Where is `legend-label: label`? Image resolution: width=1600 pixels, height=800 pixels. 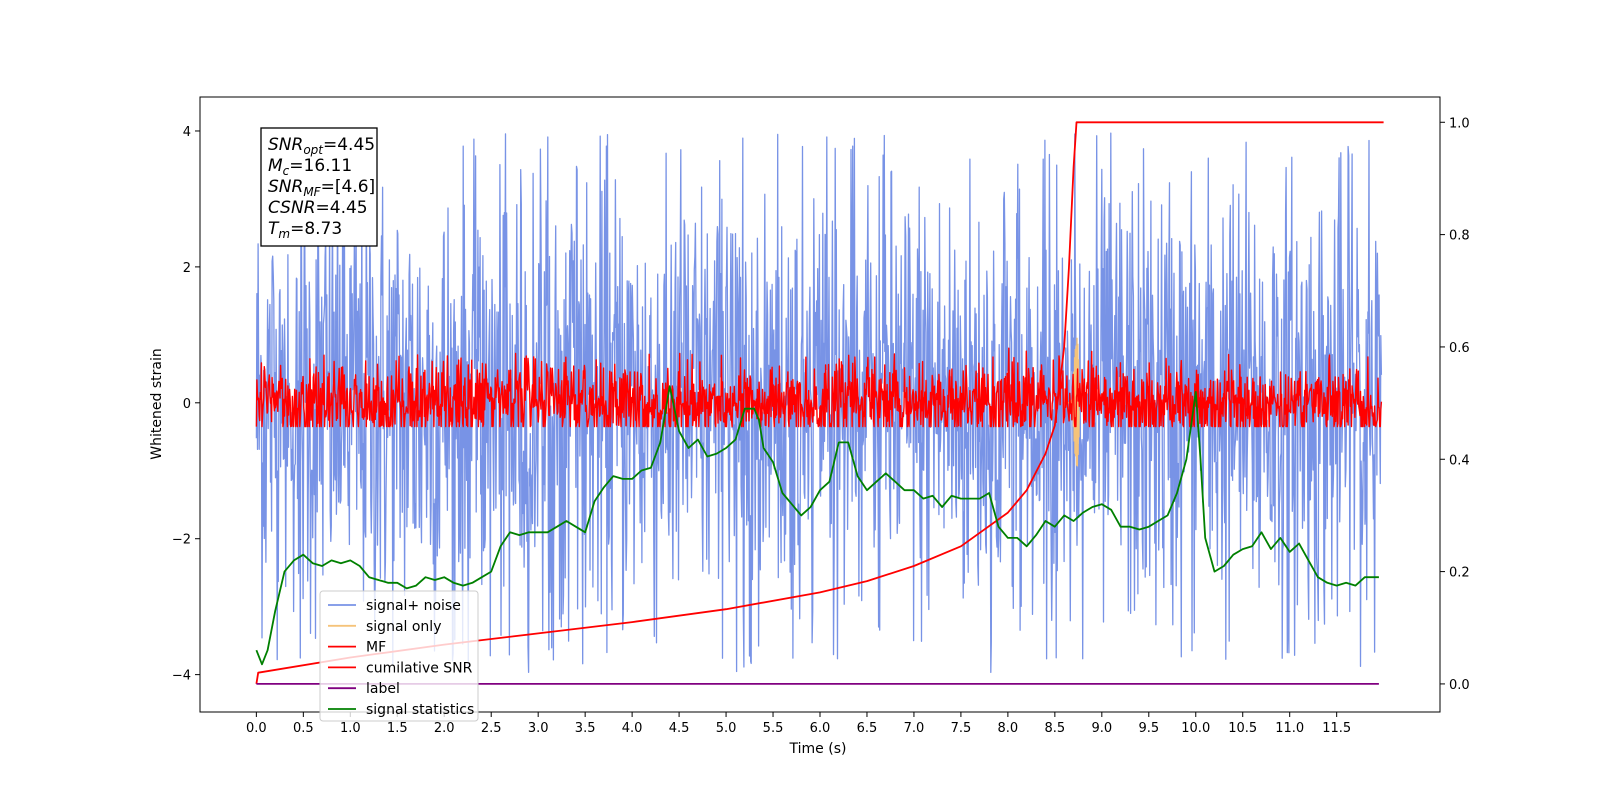 legend-label: label is located at coordinates (383, 689).